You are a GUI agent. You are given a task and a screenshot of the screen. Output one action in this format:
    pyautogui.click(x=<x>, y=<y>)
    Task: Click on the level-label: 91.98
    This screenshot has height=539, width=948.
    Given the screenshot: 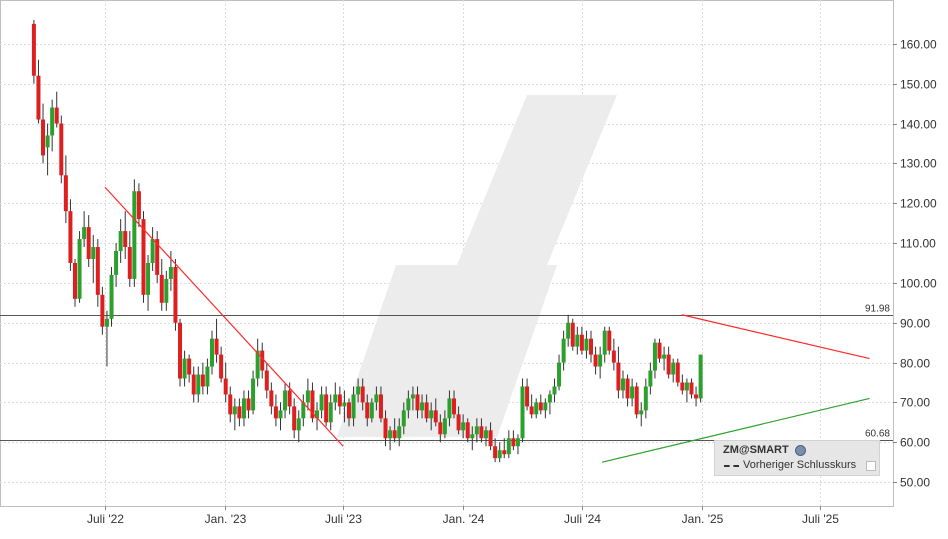 What is the action you would take?
    pyautogui.click(x=877, y=309)
    